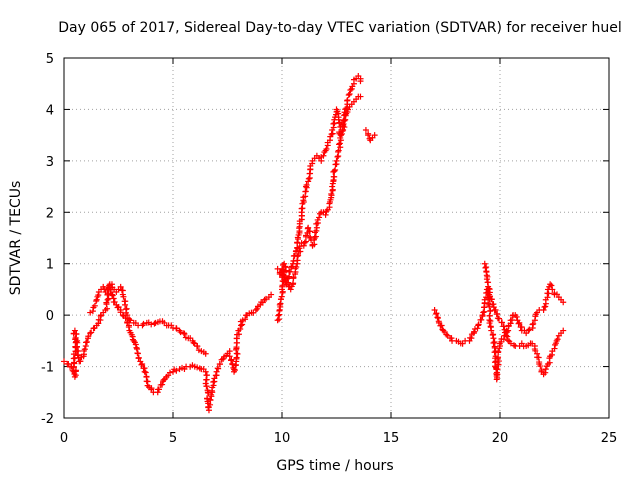 The image size is (640, 480). Describe the element at coordinates (50, 162) in the screenshot. I see `y-tick-label: 3` at that location.